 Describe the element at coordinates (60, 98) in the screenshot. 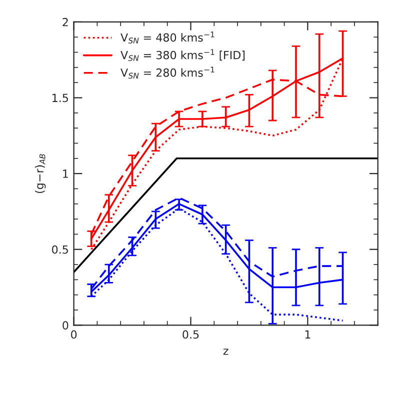

I see `y-tick-label: 1.5` at that location.